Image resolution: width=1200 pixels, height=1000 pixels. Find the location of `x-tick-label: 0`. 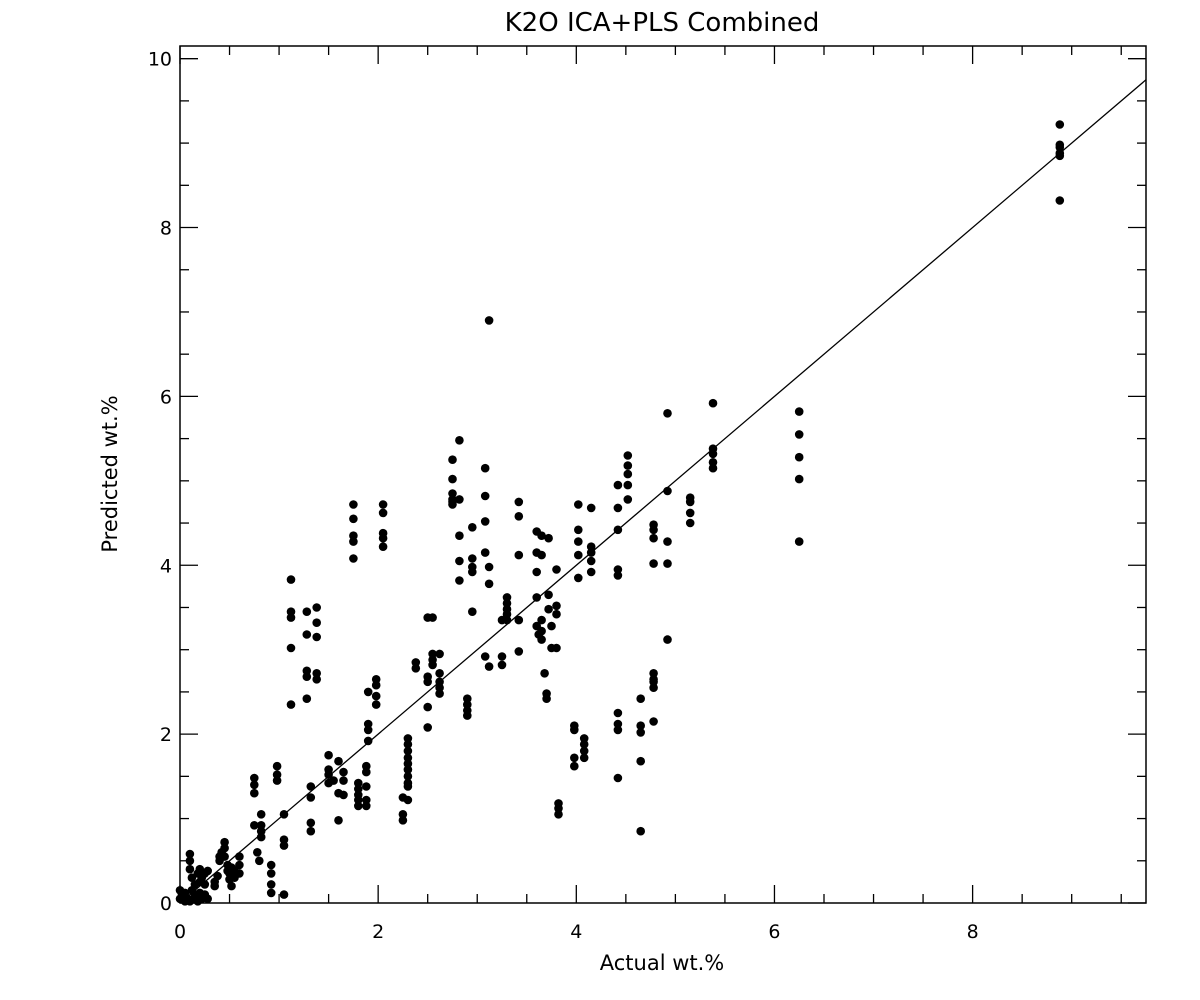

x-tick-label: 0 is located at coordinates (180, 932).